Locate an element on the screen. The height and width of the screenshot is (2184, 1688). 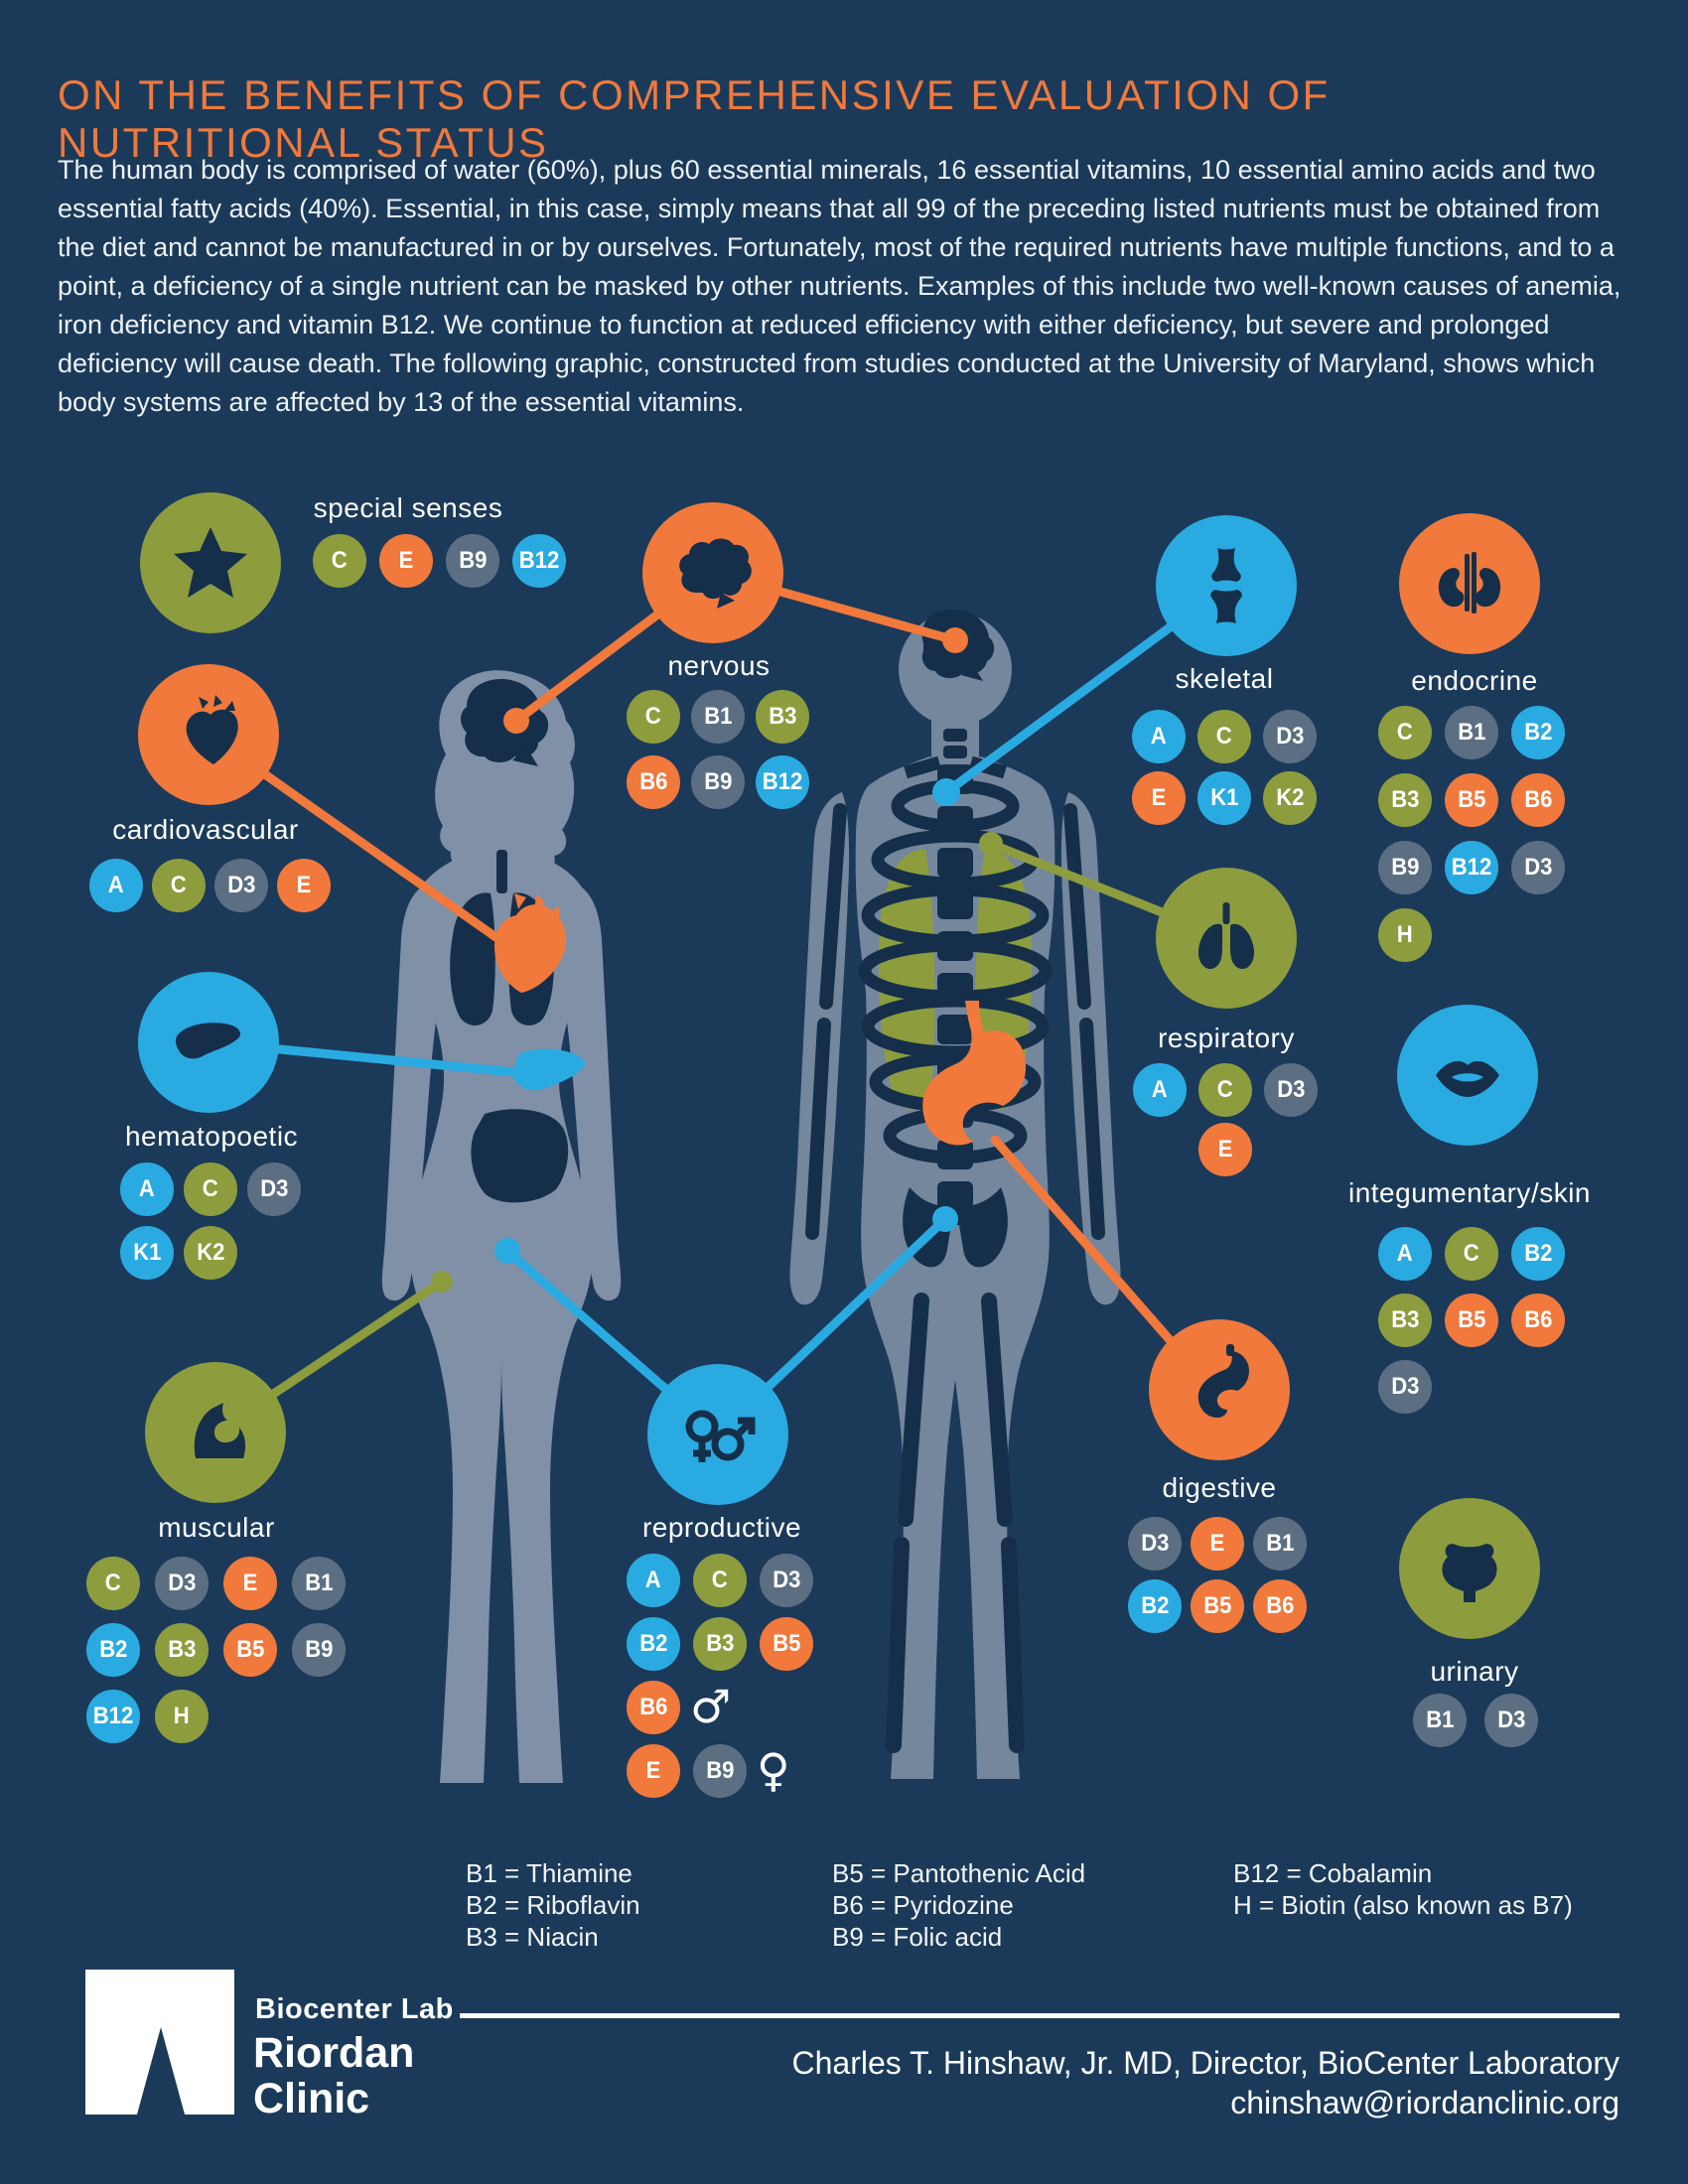
endocrine-label: endocrine is located at coordinates (1474, 680).